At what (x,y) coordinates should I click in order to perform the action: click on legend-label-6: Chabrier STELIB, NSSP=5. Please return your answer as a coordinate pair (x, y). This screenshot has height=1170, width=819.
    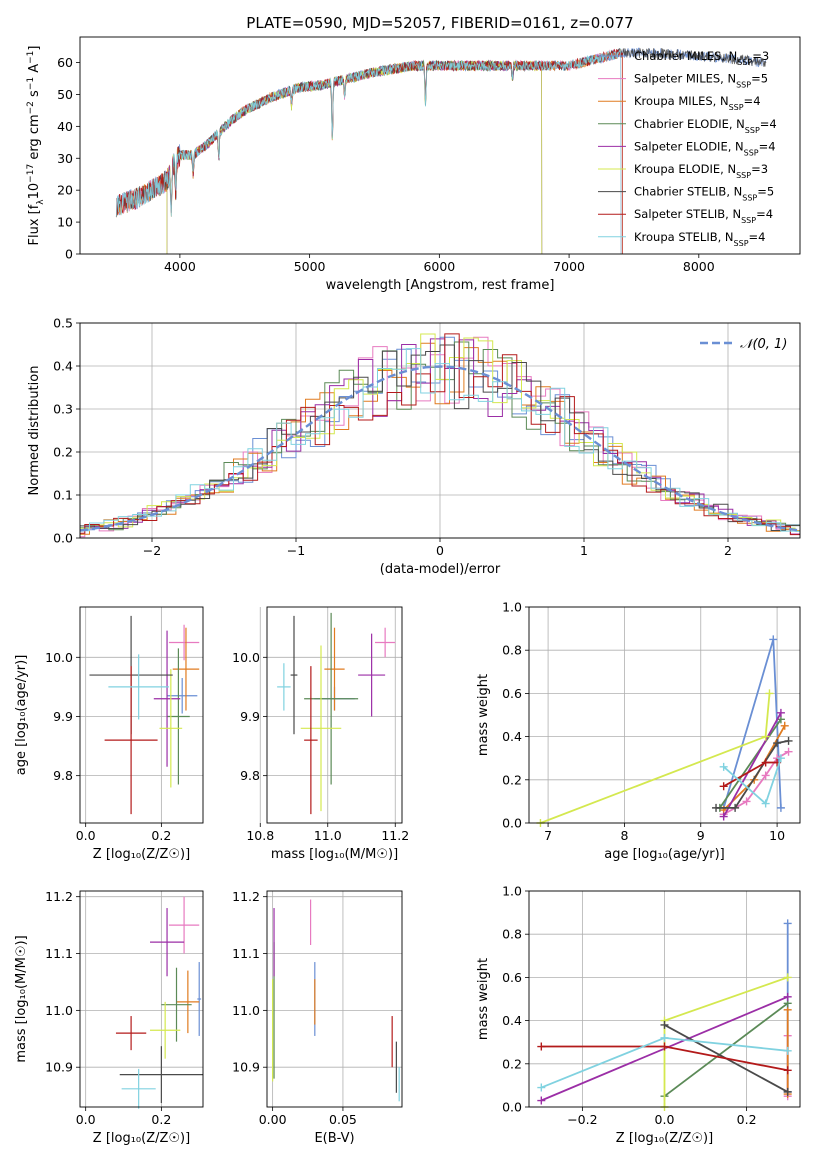
    Looking at the image, I should click on (704, 194).